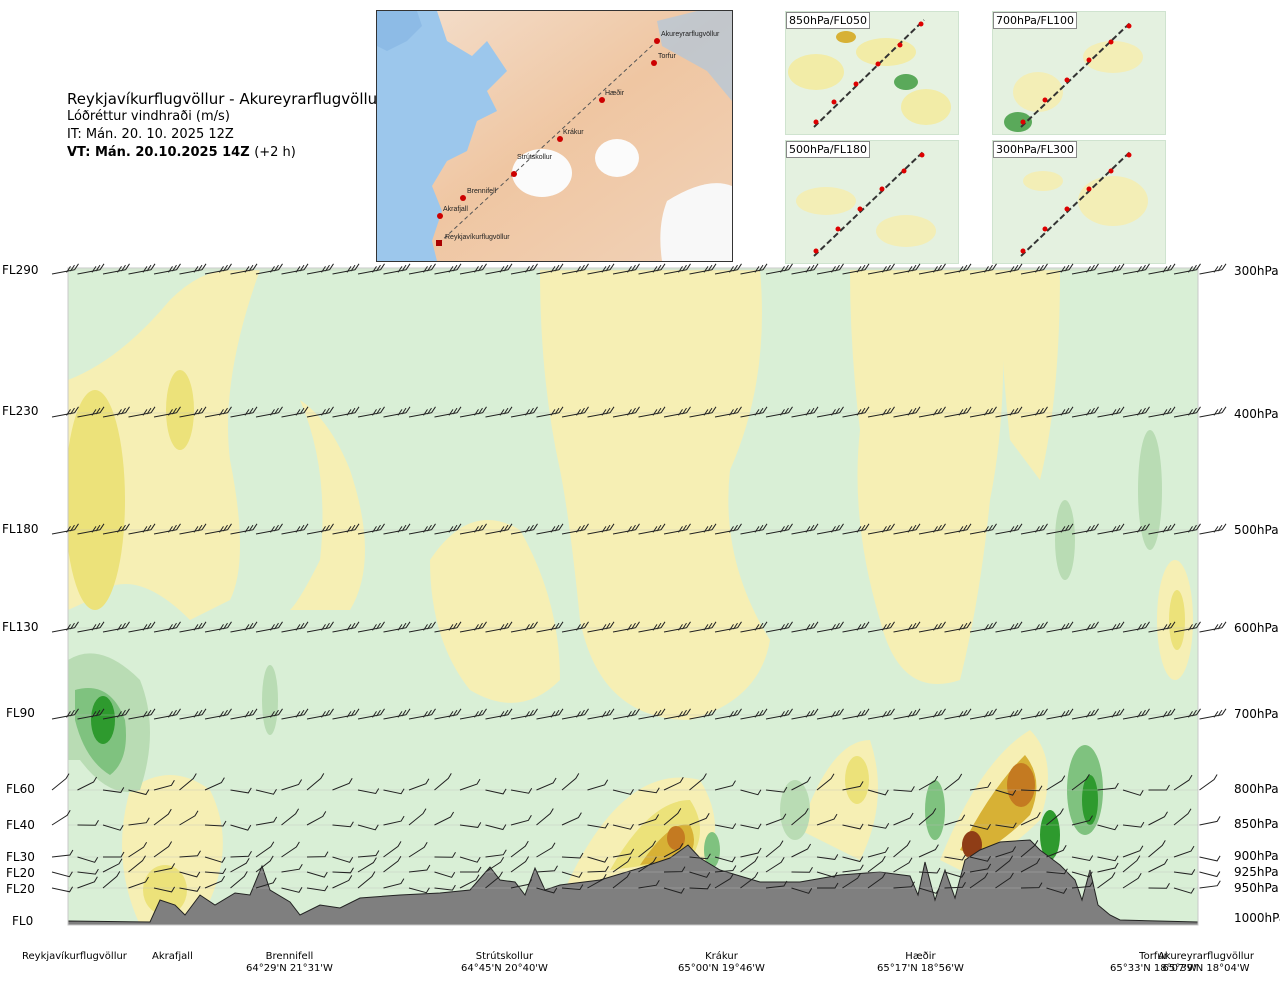  Describe the element at coordinates (828, 20) in the screenshot. I see `mini-map-label: 850hPa/FL050` at that location.